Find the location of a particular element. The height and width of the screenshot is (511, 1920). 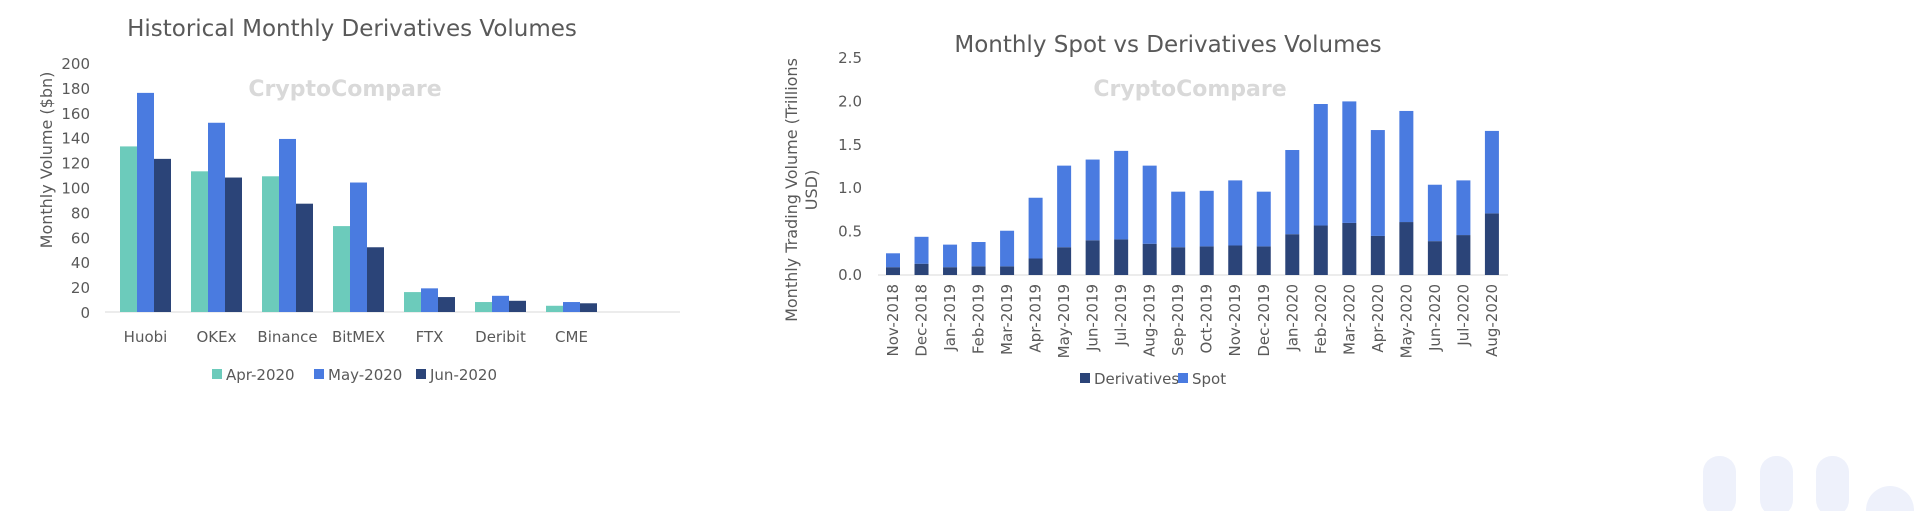

y-tick-label: 2.0 is located at coordinates (850, 101).